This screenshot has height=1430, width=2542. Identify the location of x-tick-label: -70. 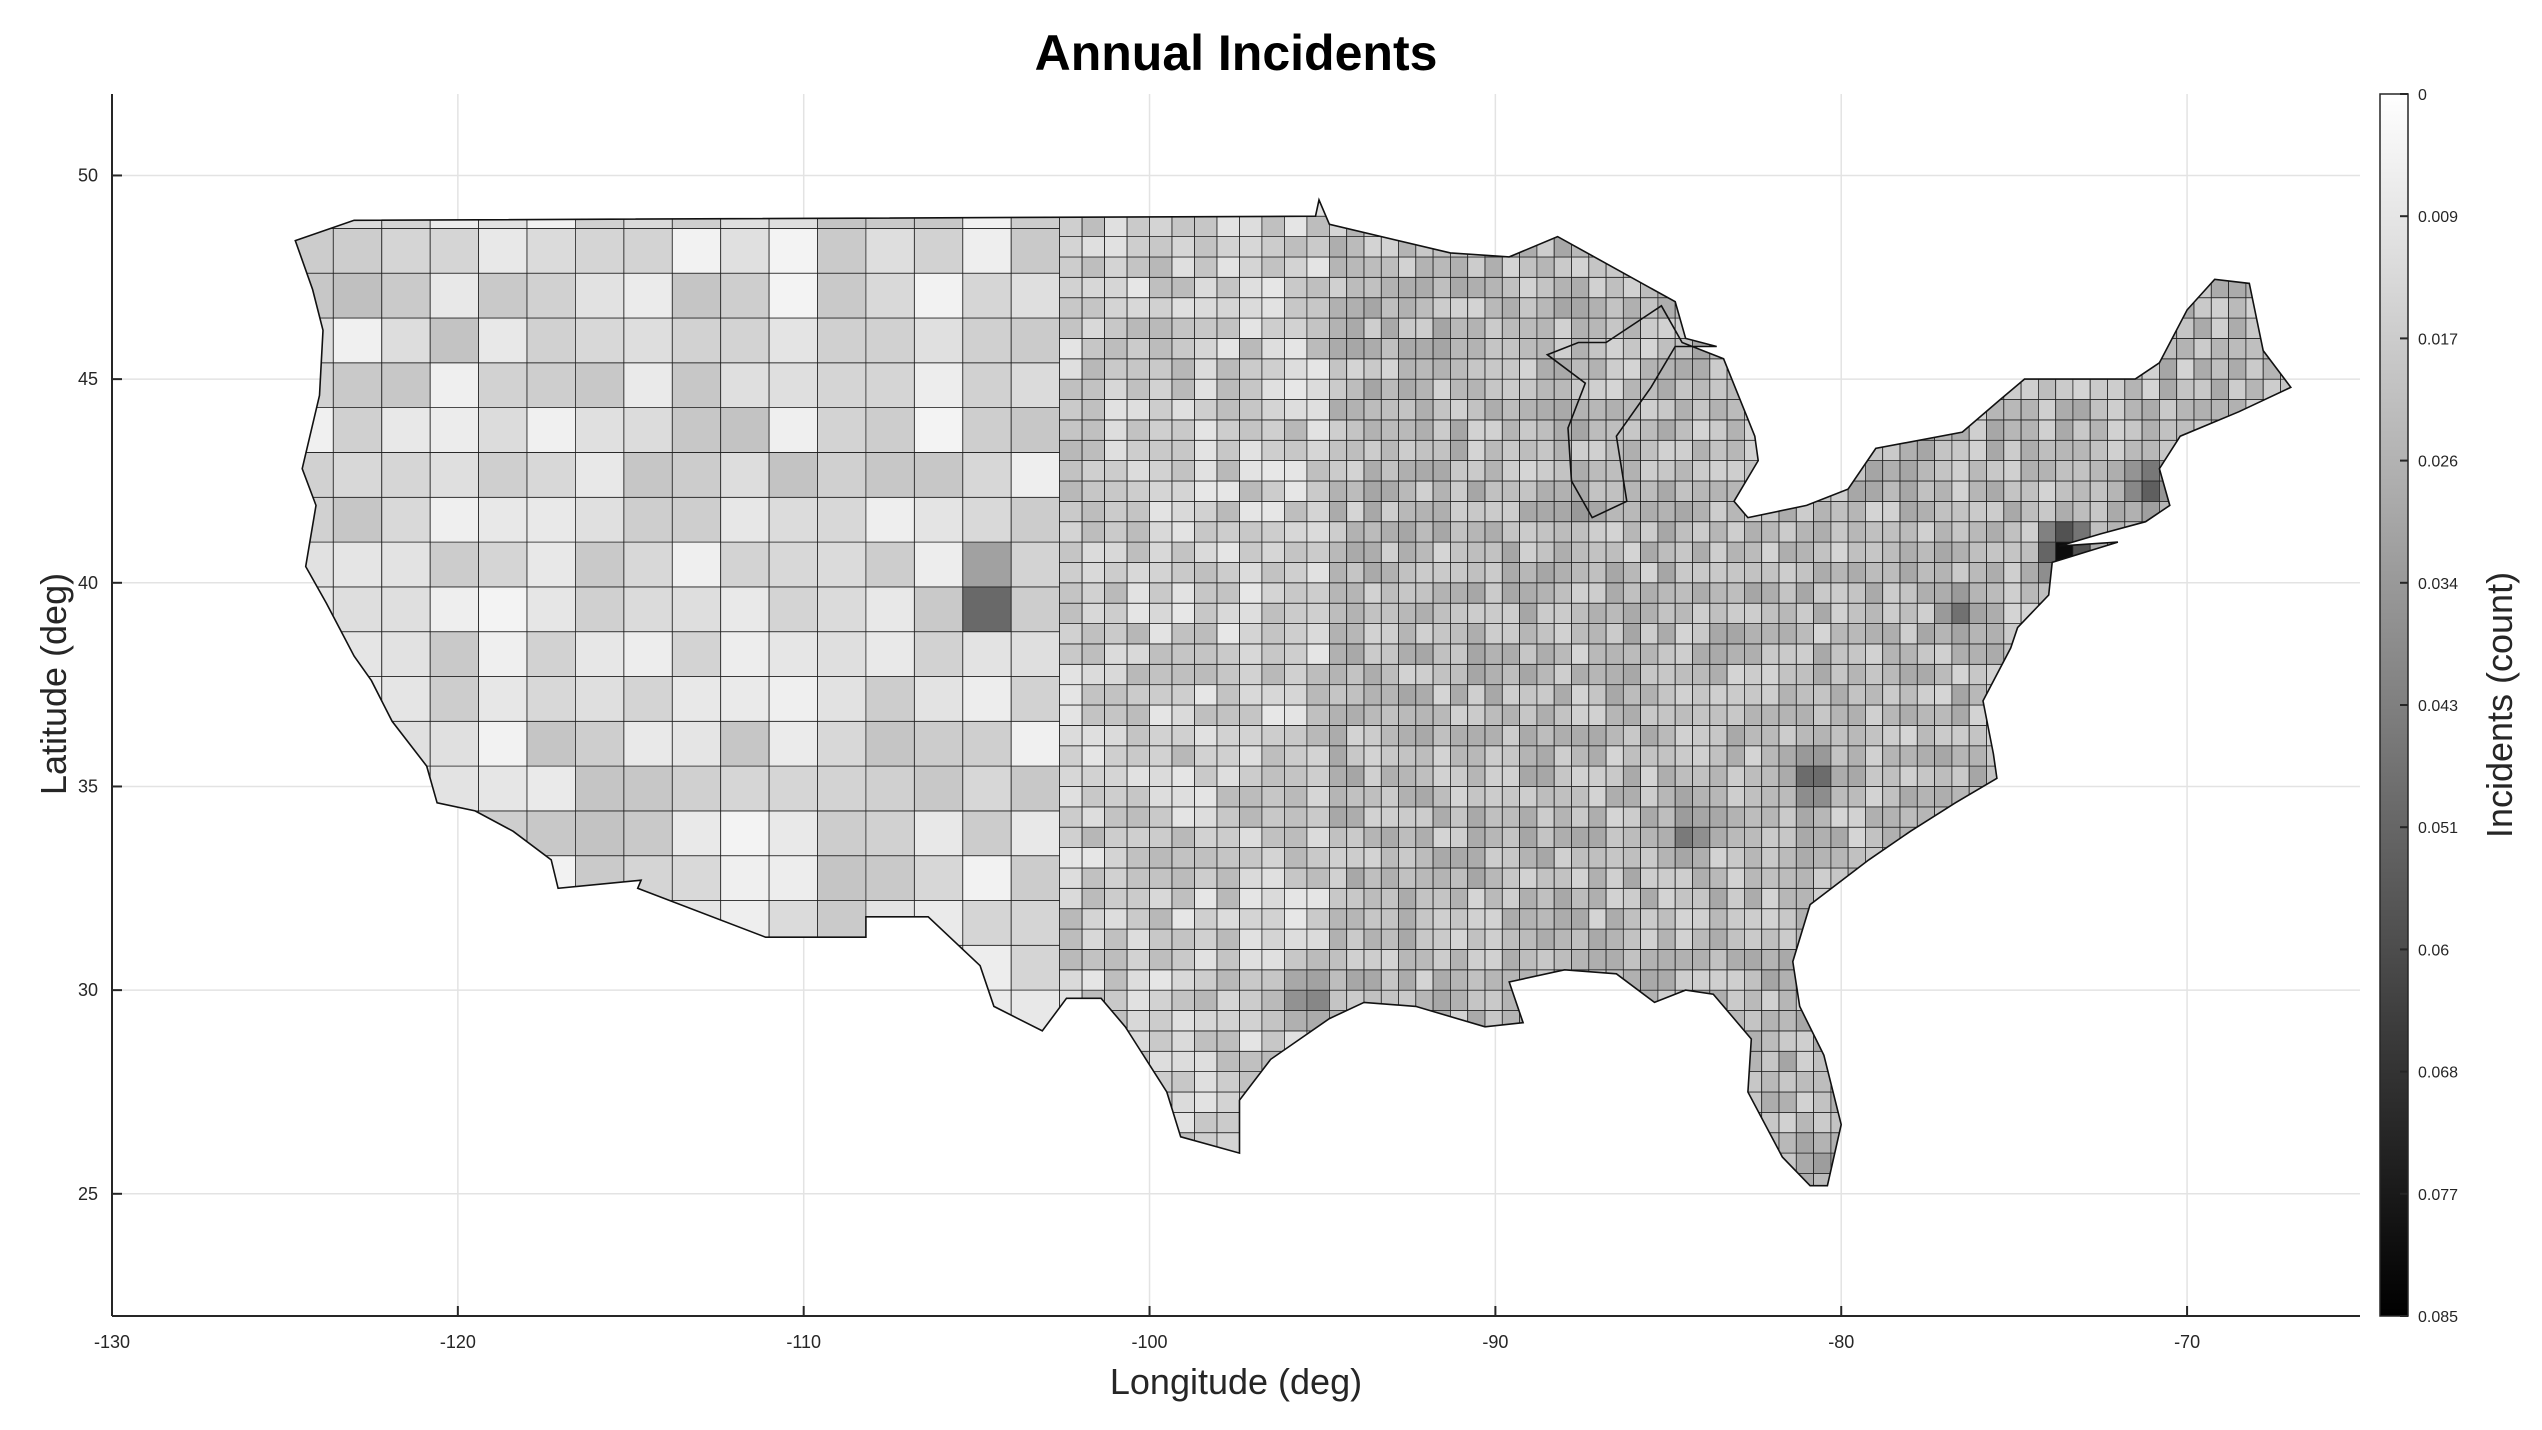
(2187, 1342).